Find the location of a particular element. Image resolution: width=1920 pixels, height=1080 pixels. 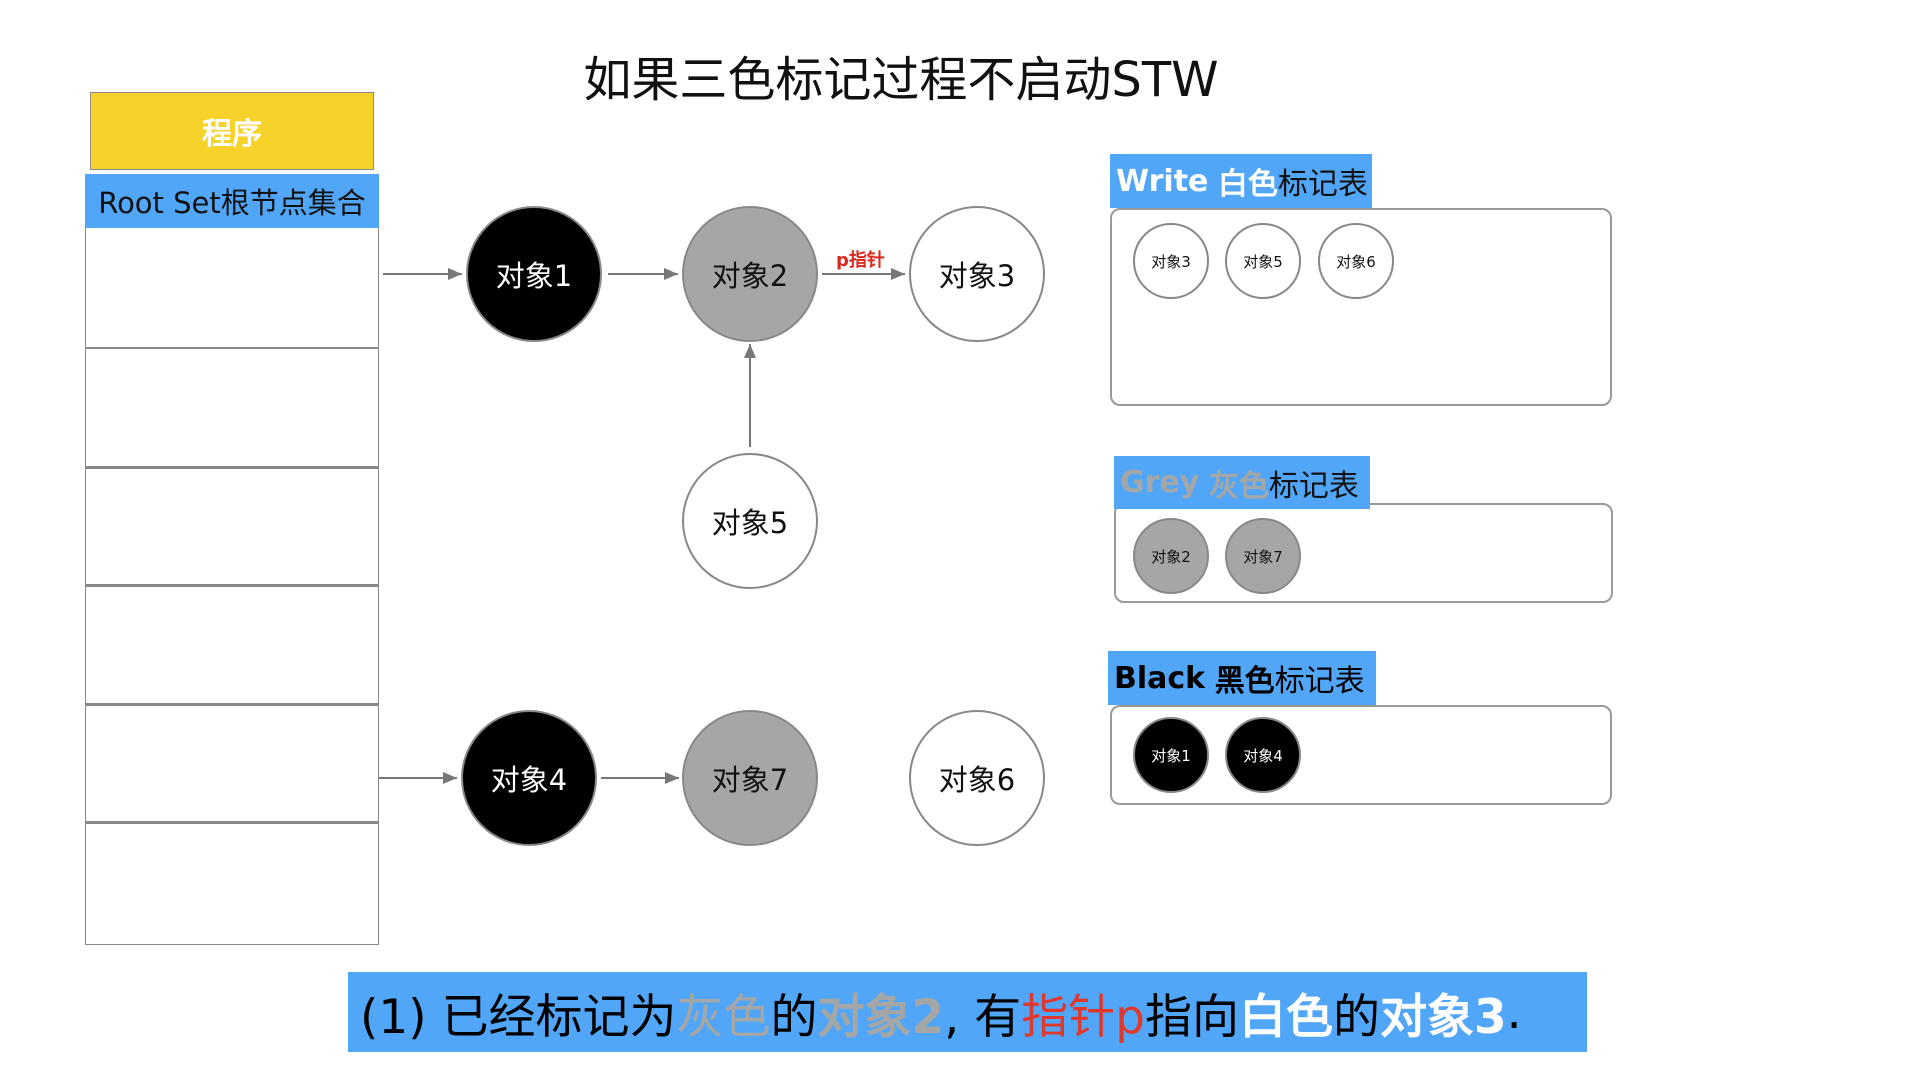

caption-object-2: 对象2 is located at coordinates (881, 1017).